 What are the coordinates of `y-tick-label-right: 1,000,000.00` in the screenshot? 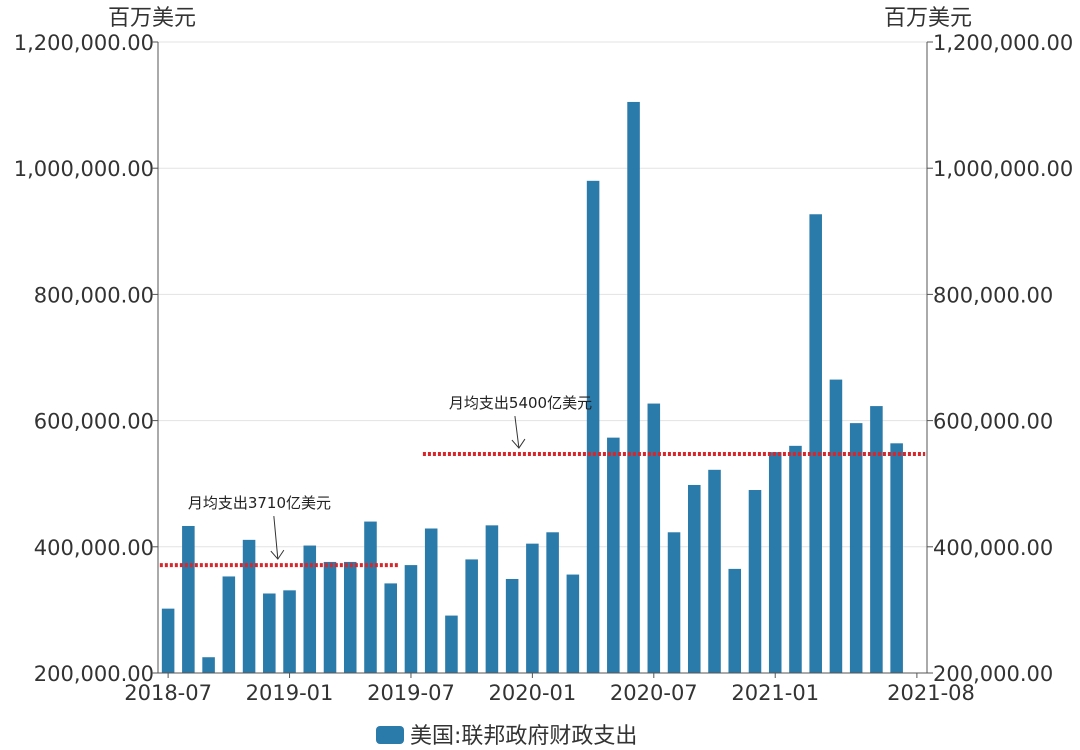 It's located at (1003, 169).